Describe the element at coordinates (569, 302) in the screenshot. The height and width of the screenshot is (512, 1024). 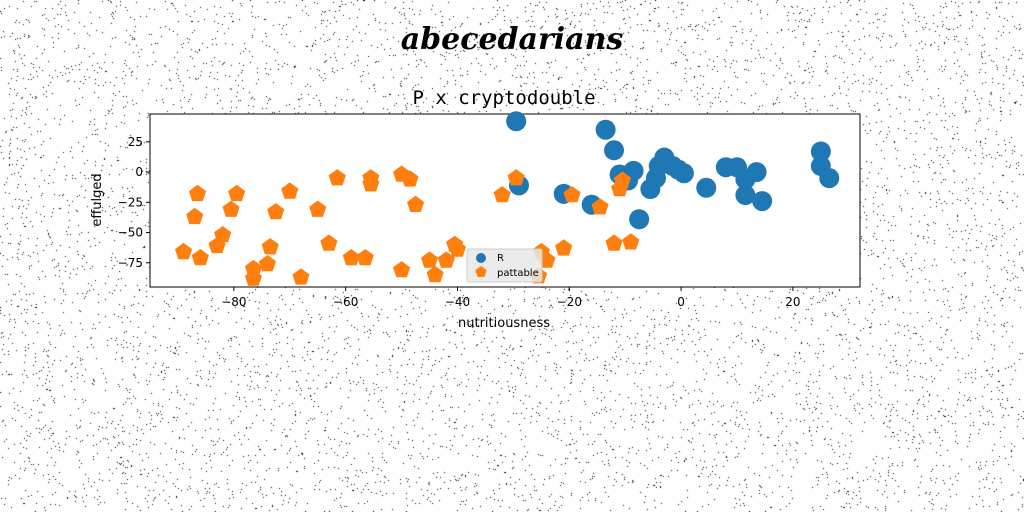
I see `x-tick-label: −20` at that location.